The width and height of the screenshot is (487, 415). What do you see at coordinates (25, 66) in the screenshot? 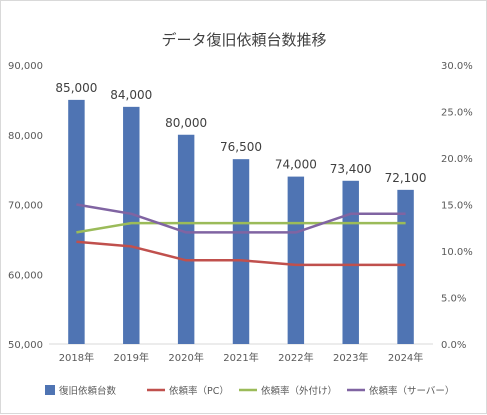
I see `y-left-tick-label: 90,000` at bounding box center [25, 66].